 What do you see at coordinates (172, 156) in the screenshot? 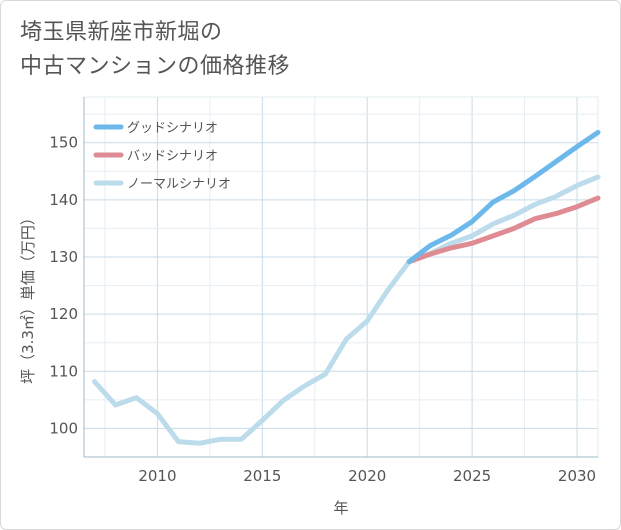
I see `legend-label: バッドシナリオ` at bounding box center [172, 156].